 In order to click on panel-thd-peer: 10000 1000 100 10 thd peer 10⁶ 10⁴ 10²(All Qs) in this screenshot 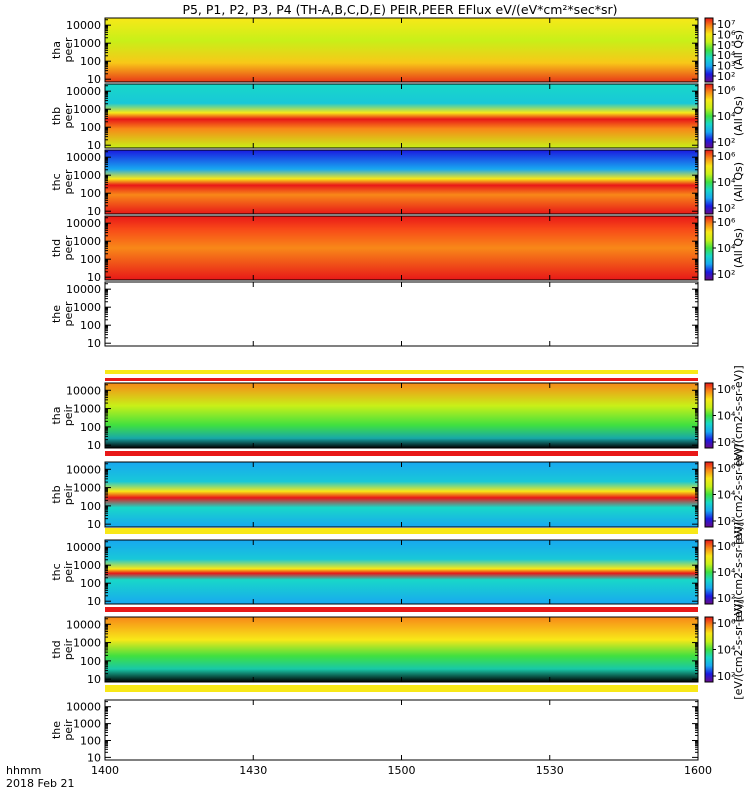, I will do `click(397, 249)`.